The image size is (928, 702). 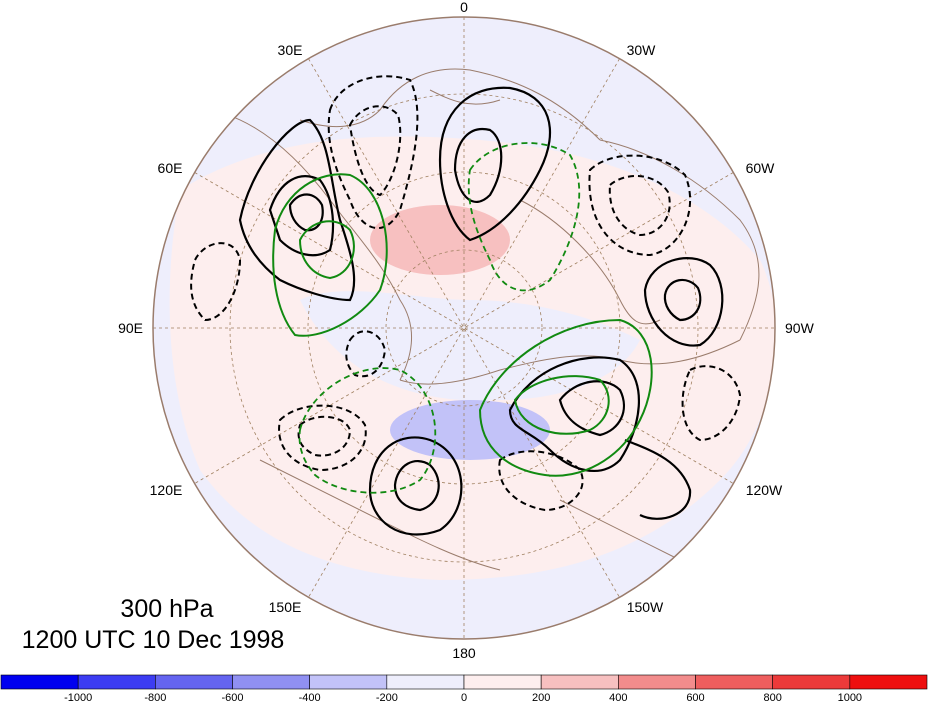 I want to click on colorbar-tick-label: 400, so click(x=618, y=697).